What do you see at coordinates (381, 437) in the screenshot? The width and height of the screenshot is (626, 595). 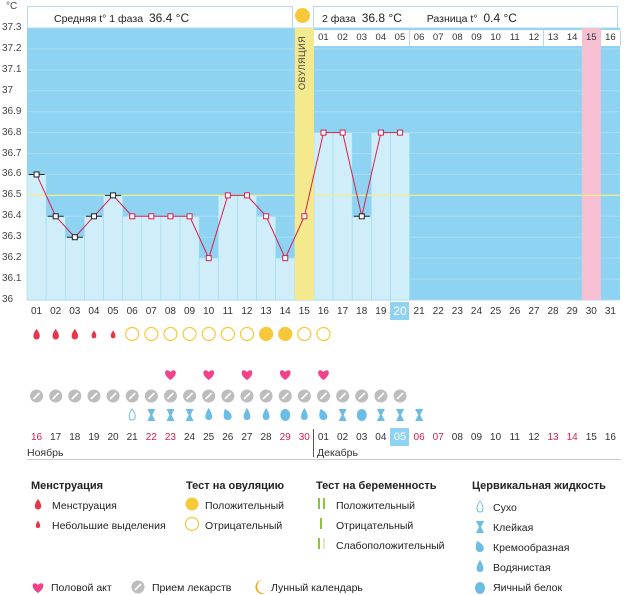 I see `calendar-date: 04` at bounding box center [381, 437].